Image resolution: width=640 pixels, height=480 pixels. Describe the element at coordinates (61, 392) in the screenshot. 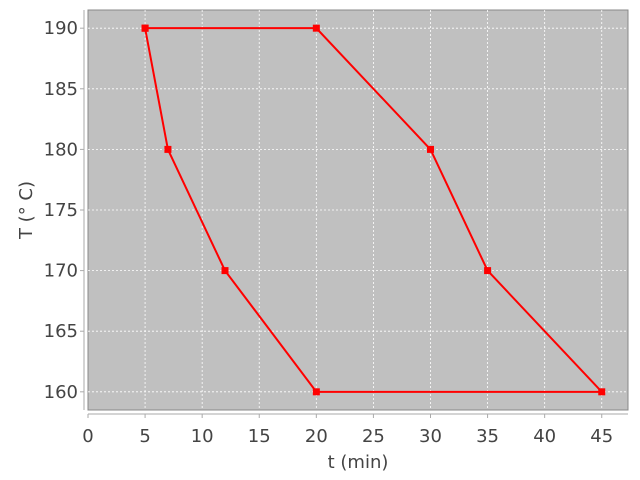

I see `y-tick-label: 160` at that location.